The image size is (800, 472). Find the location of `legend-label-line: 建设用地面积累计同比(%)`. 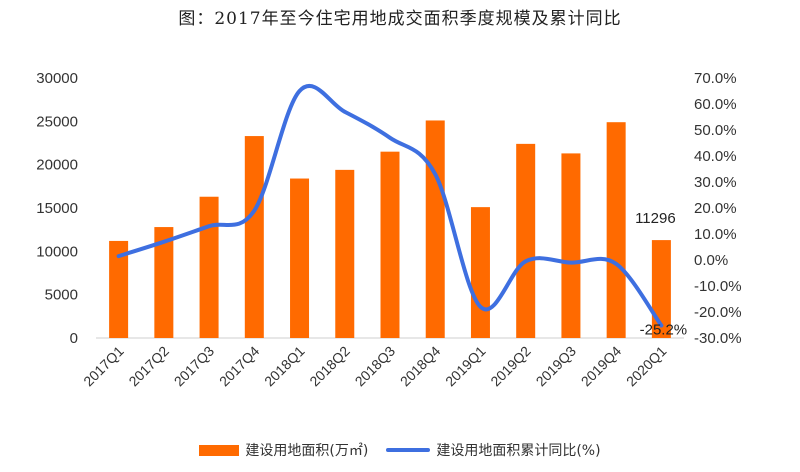

legend-label-line: 建设用地面积累计同比(%) is located at coordinates (518, 451).